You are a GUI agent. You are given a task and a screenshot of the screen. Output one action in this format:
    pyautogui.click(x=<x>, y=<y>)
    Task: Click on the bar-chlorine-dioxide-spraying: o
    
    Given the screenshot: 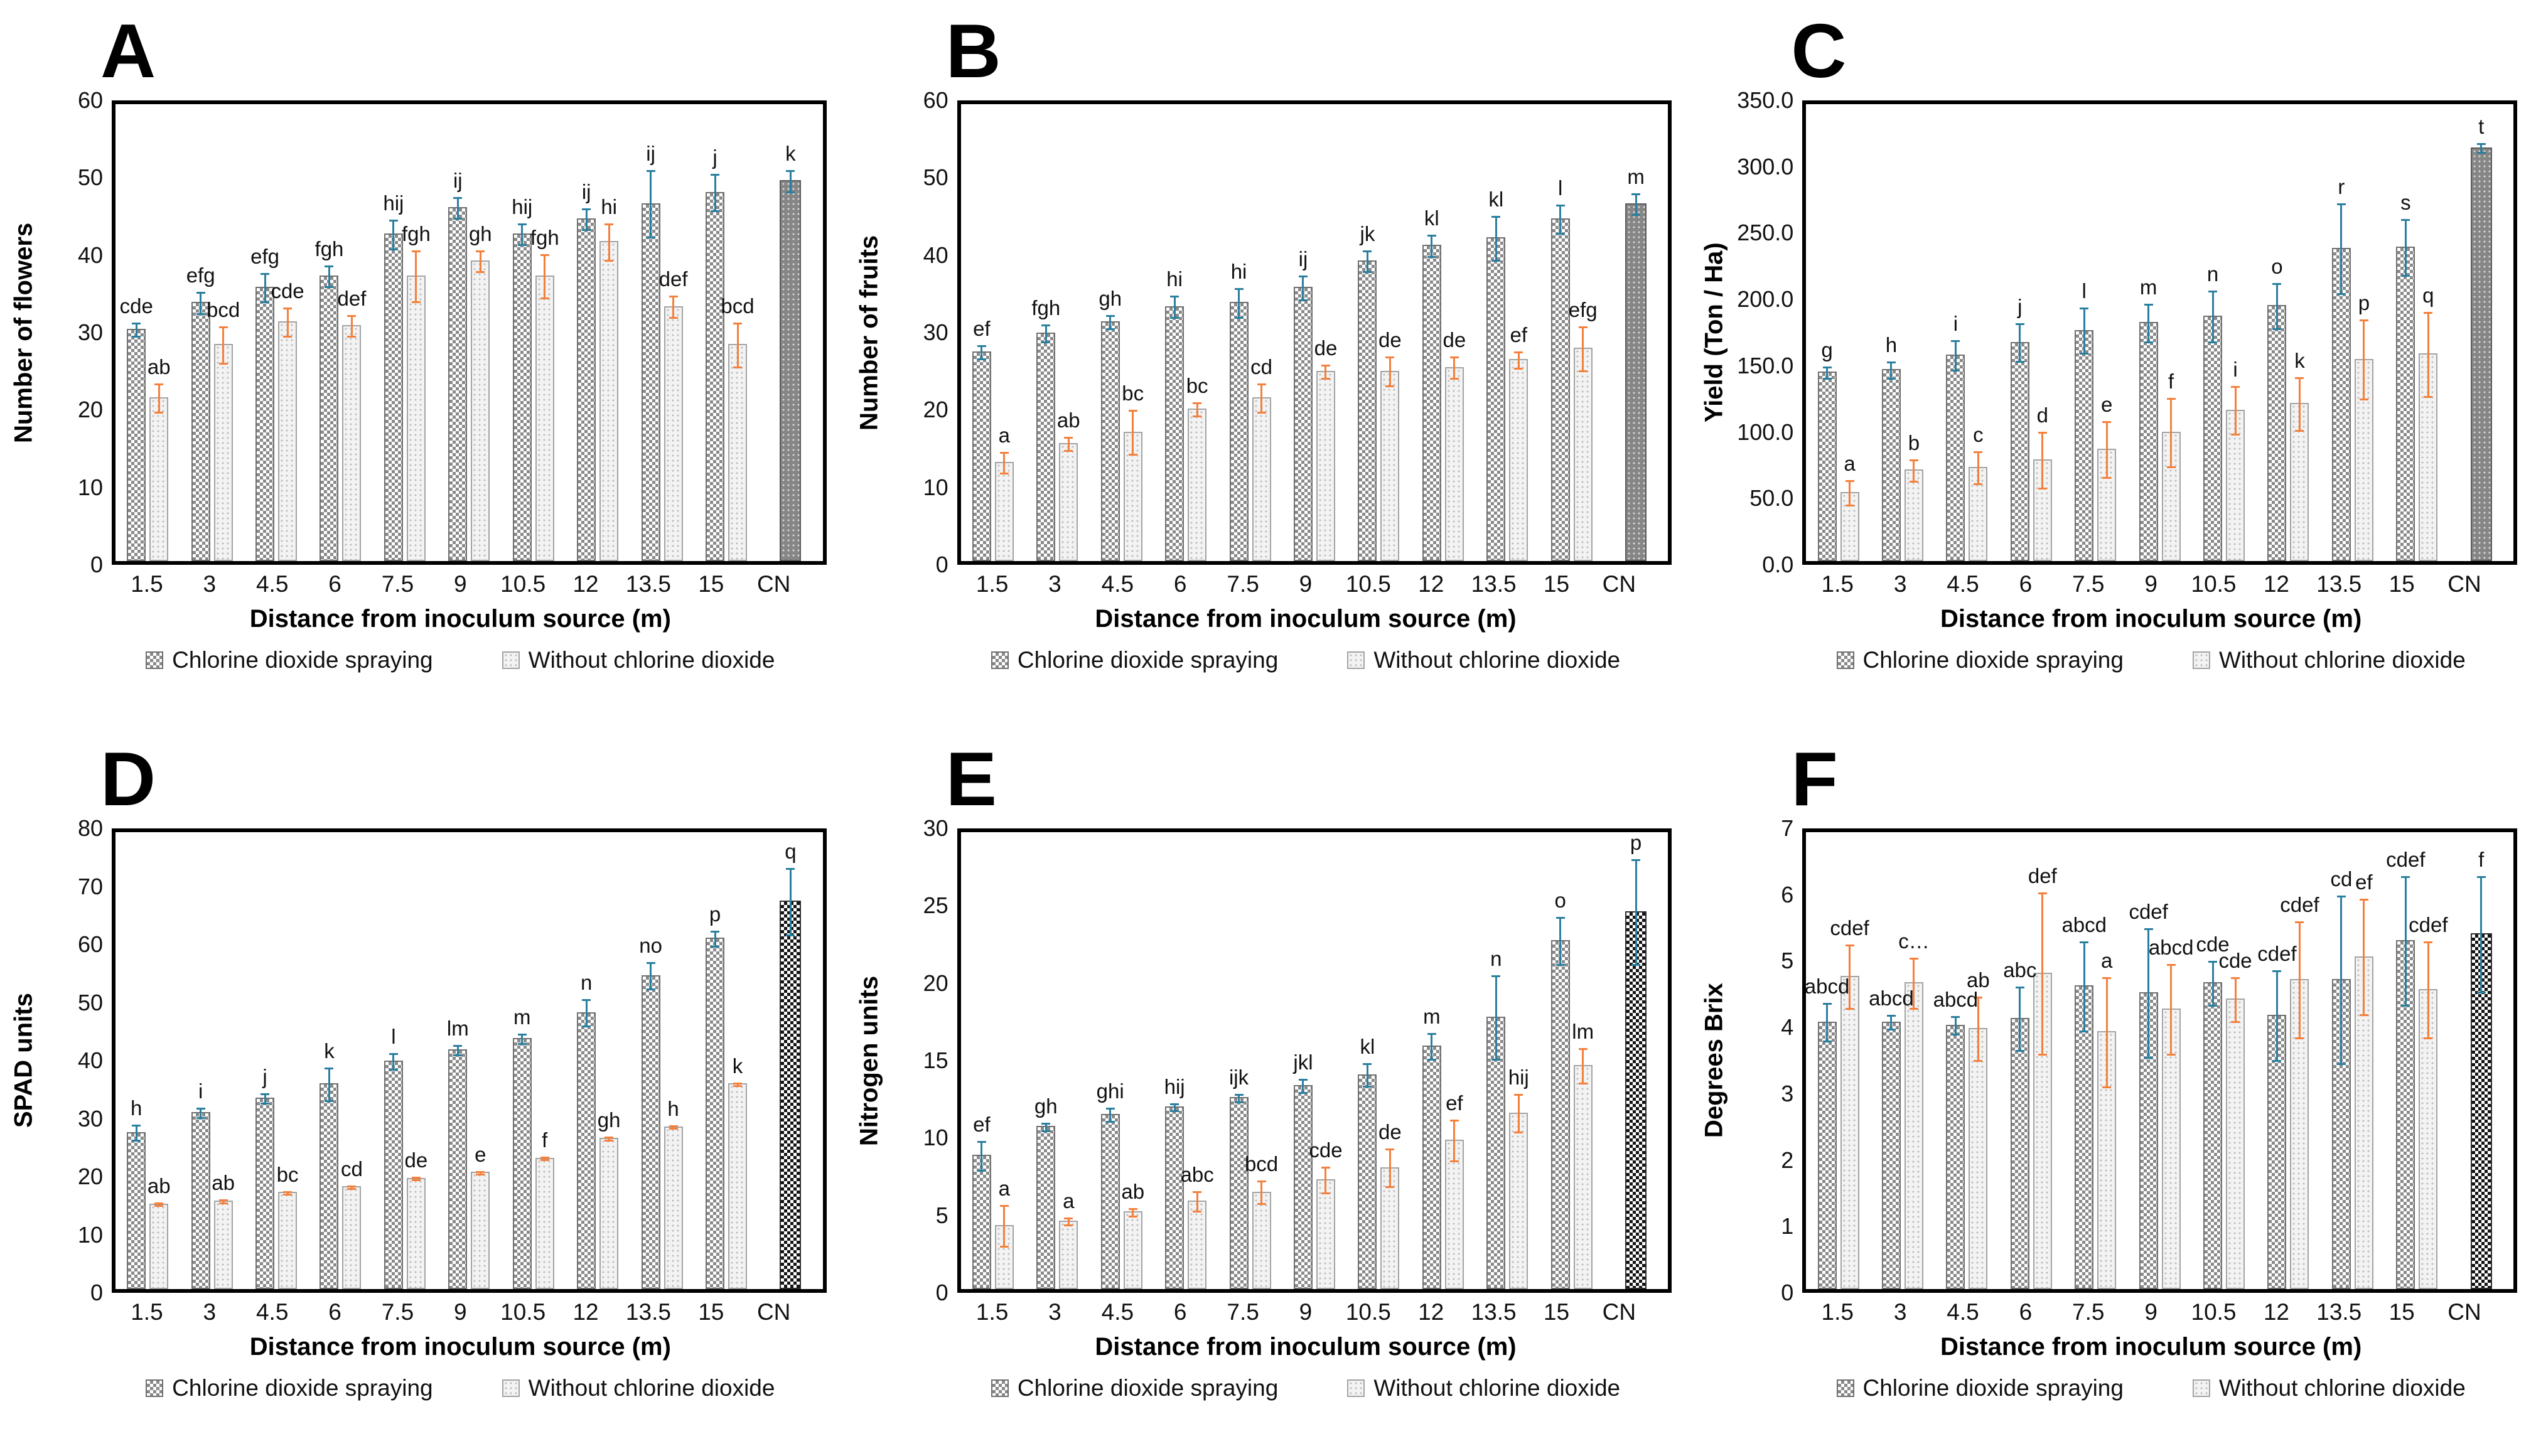 What is the action you would take?
    pyautogui.click(x=1560, y=1089)
    